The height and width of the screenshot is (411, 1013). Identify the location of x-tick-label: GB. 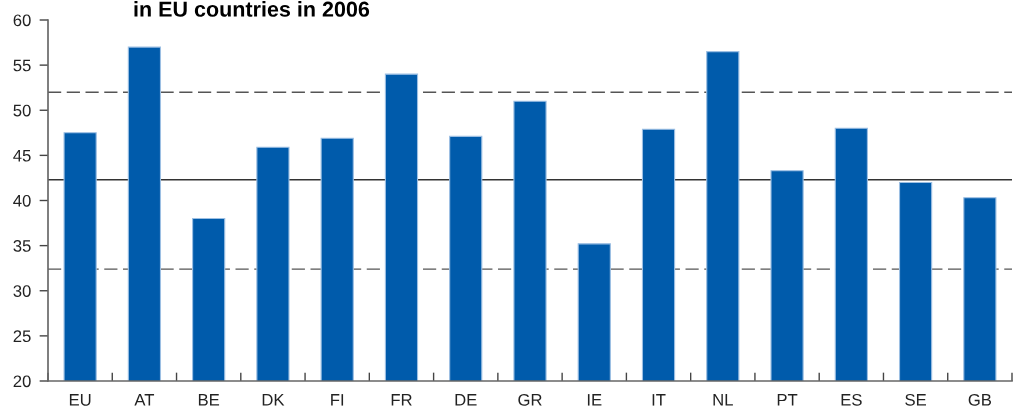
(980, 399).